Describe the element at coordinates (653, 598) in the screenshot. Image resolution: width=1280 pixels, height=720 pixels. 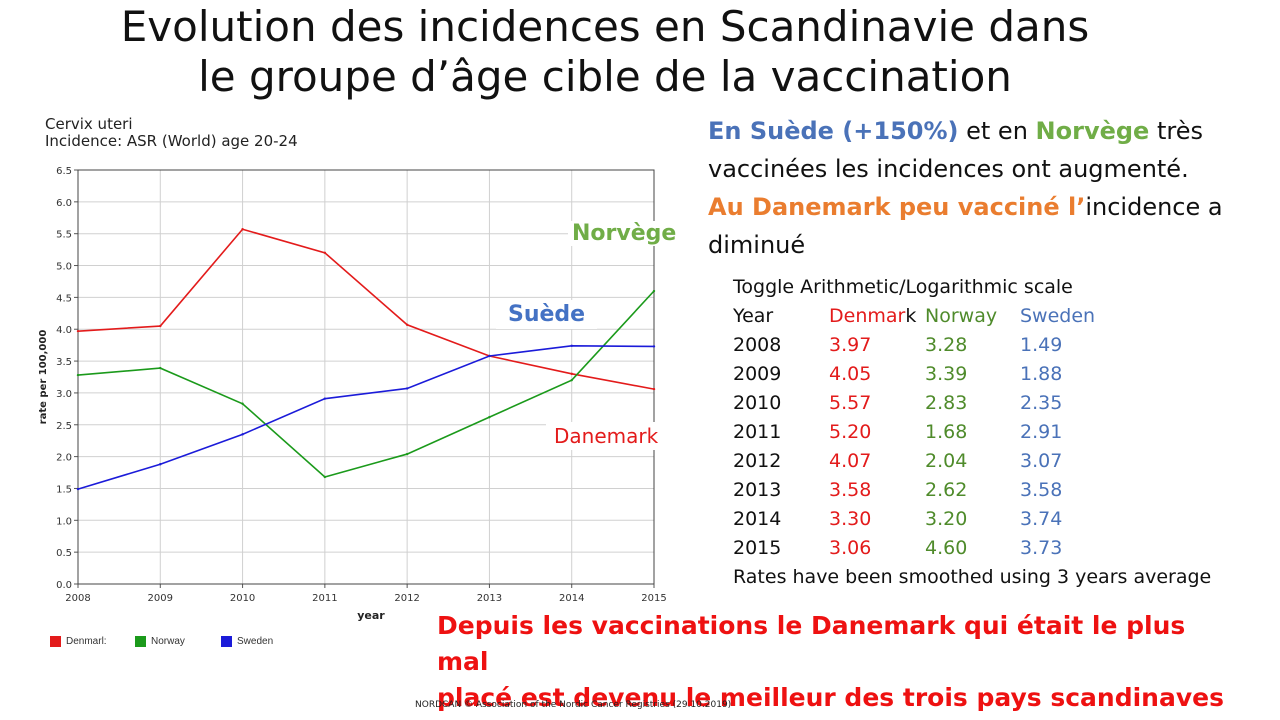
I see `x-tick-label: 2015` at that location.